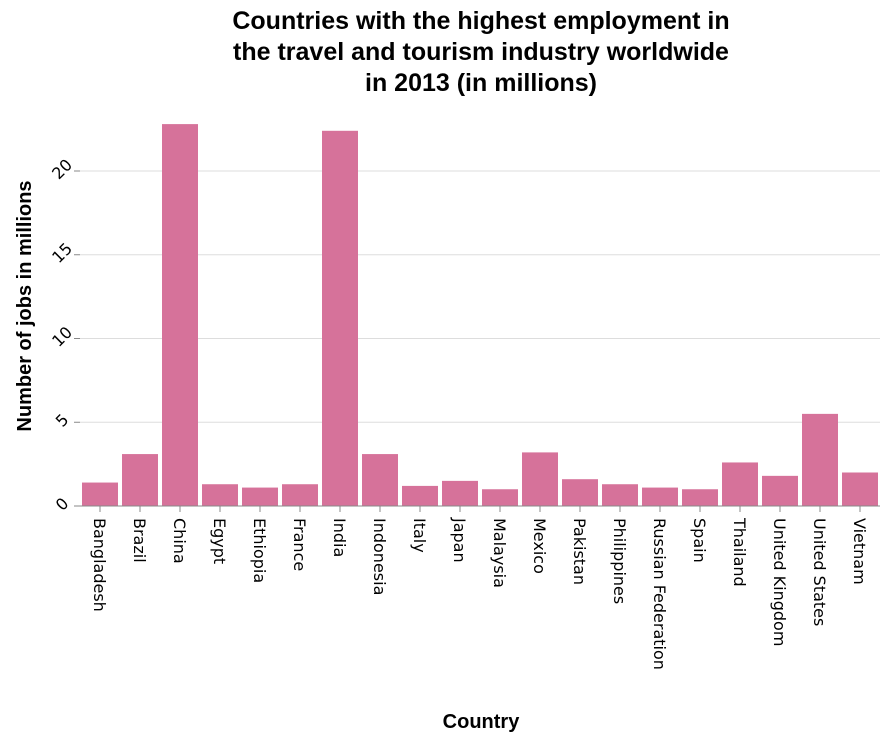 This screenshot has height=742, width=890. I want to click on x-tick-label: Mexico, so click(539, 546).